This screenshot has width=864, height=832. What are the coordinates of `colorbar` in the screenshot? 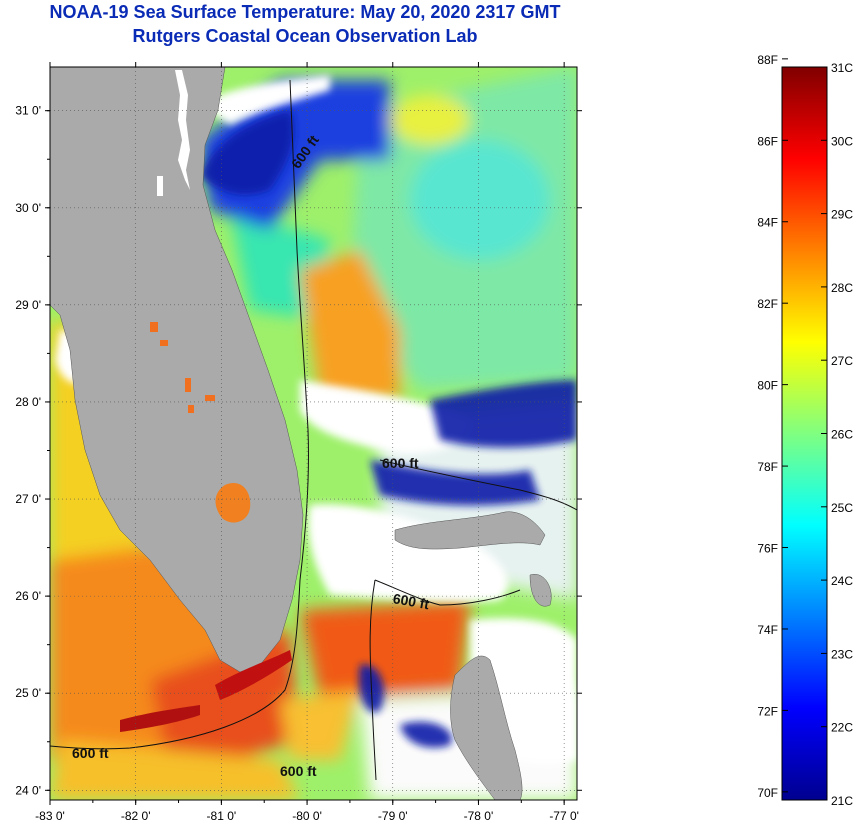 It's located at (804, 433).